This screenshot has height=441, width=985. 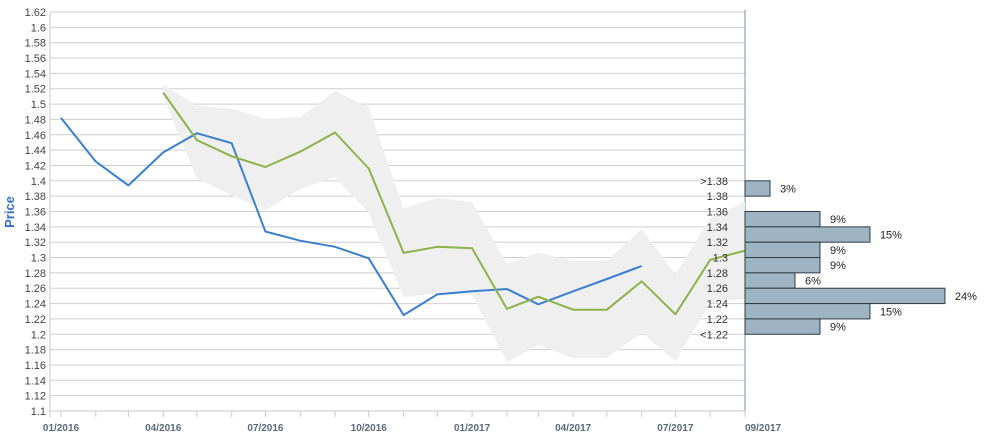 I want to click on y-tick-label: 1.3, so click(x=38, y=259).